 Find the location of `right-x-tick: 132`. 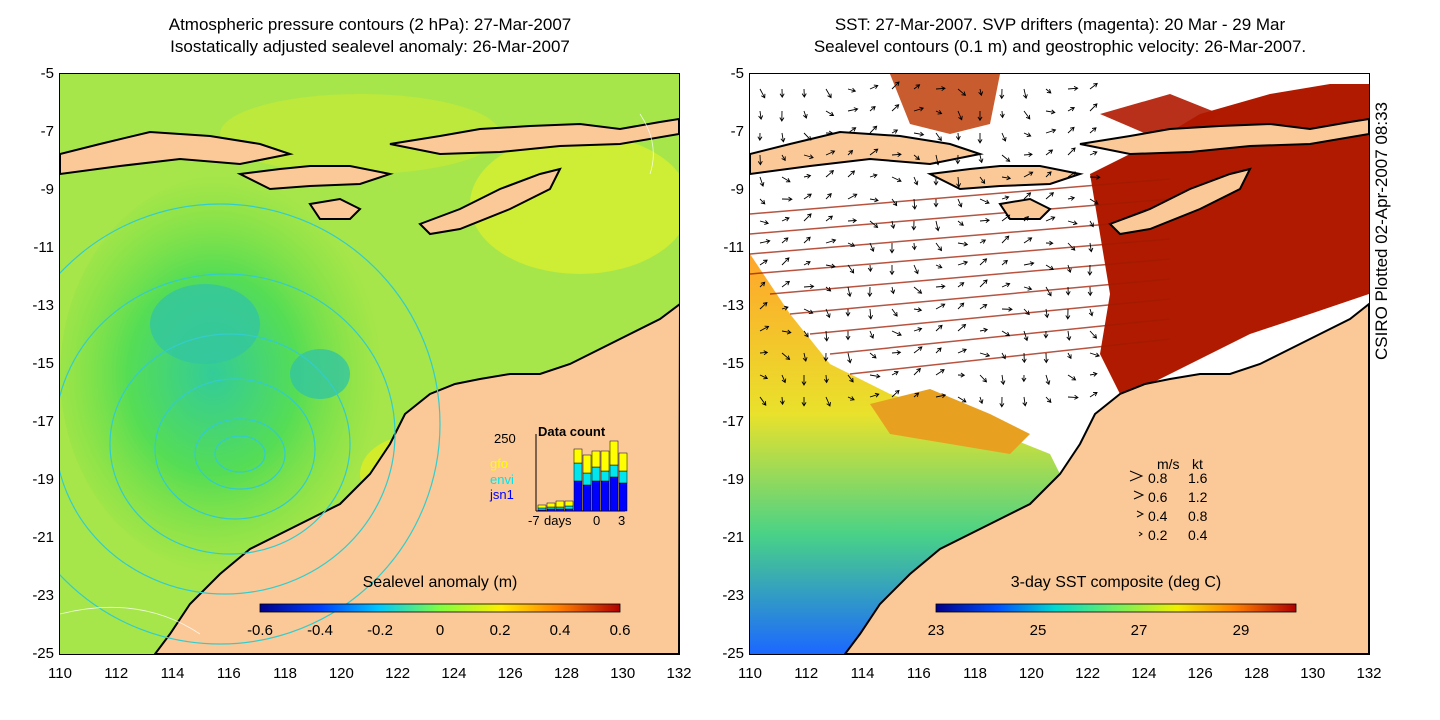

right-x-tick: 132 is located at coordinates (1369, 673).